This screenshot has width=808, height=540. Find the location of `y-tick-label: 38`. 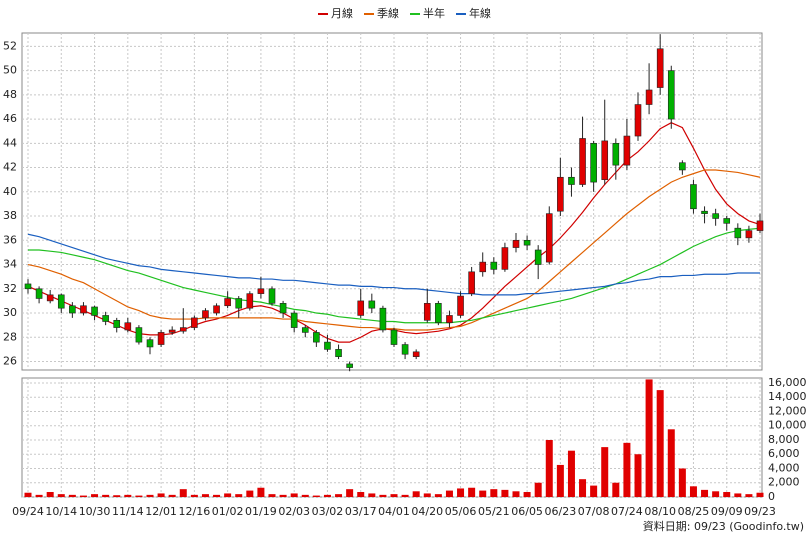

y-tick-label: 38 is located at coordinates (10, 215).